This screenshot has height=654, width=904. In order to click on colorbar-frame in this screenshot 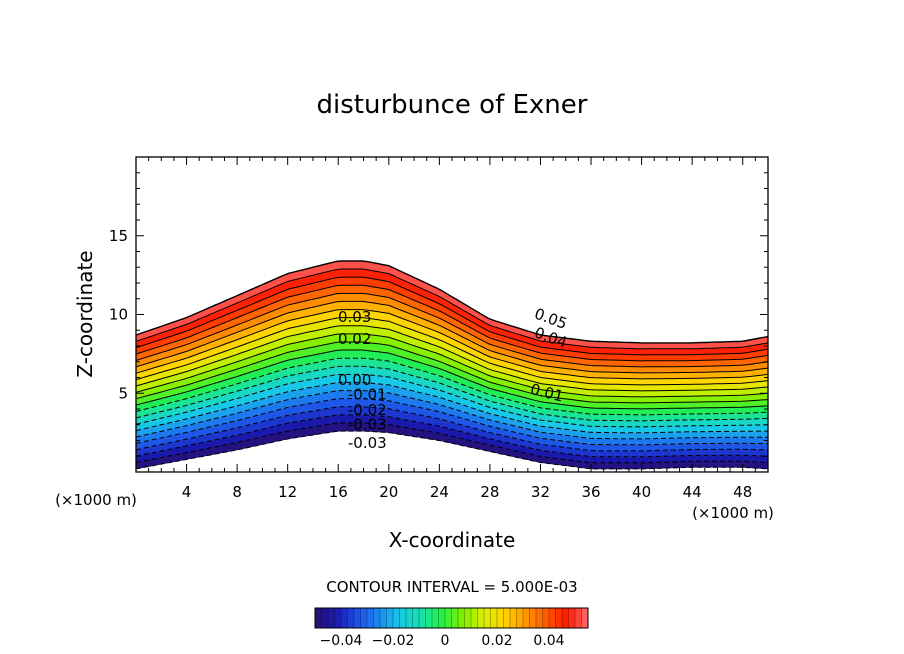, I will do `click(451, 618)`.